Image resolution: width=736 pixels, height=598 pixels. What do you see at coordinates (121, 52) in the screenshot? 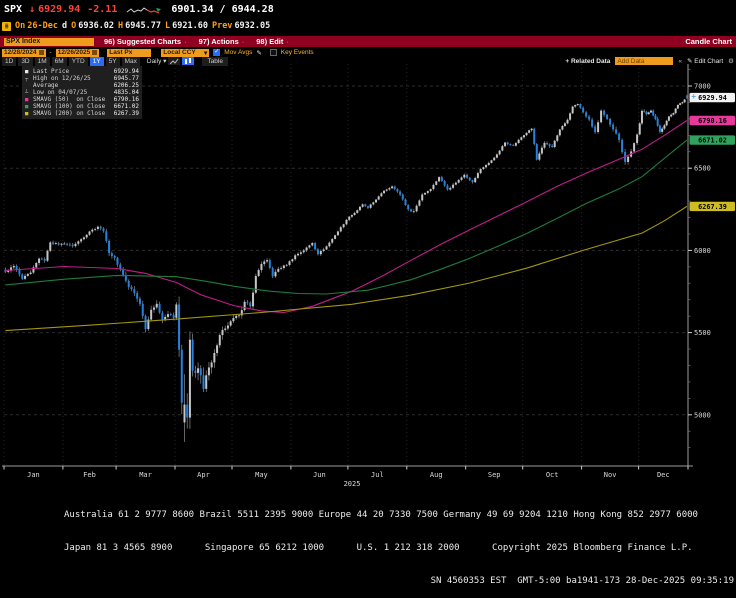
I see `price-field-value: Last Px` at bounding box center [121, 52].